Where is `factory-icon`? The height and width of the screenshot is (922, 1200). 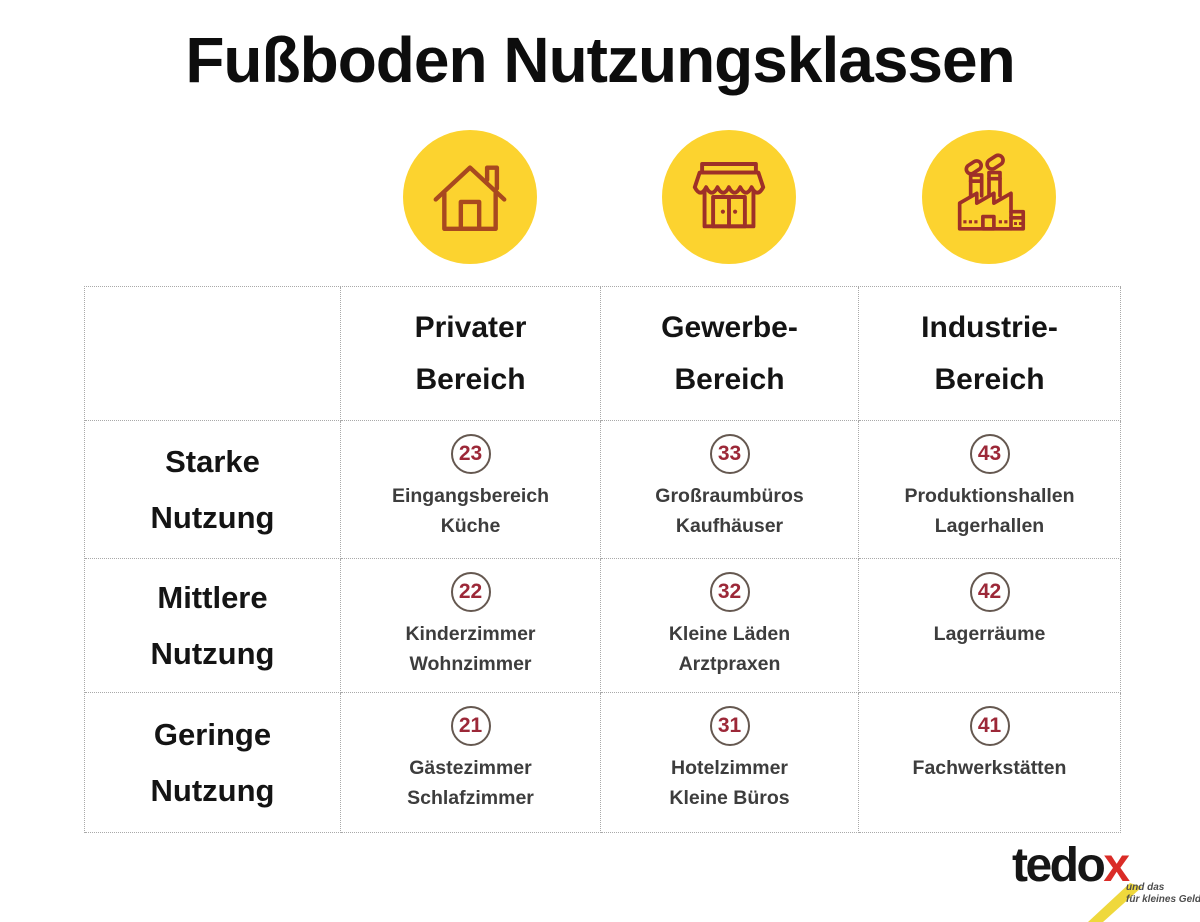
factory-icon is located at coordinates (991, 192).